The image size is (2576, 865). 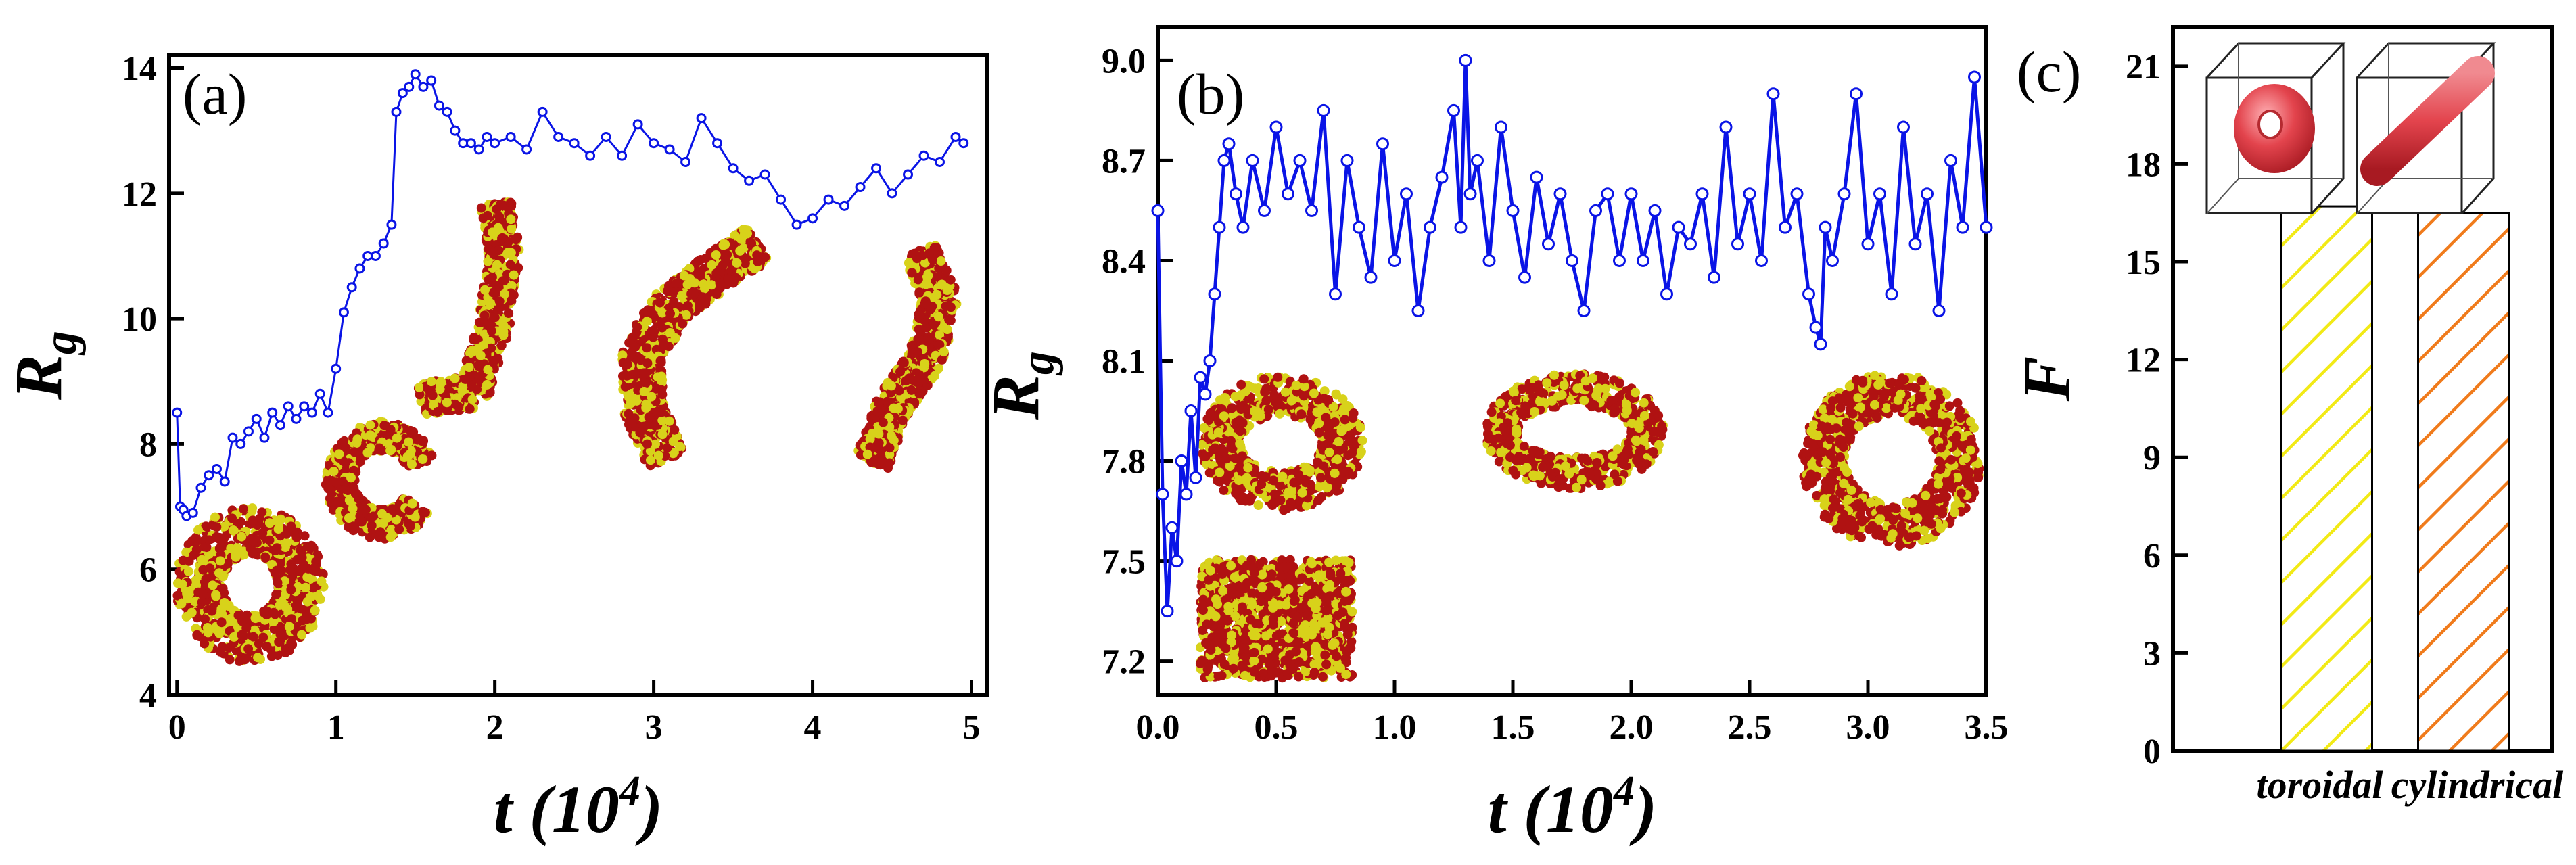 What do you see at coordinates (1276, 619) in the screenshot?
I see `snapshot-globule-b` at bounding box center [1276, 619].